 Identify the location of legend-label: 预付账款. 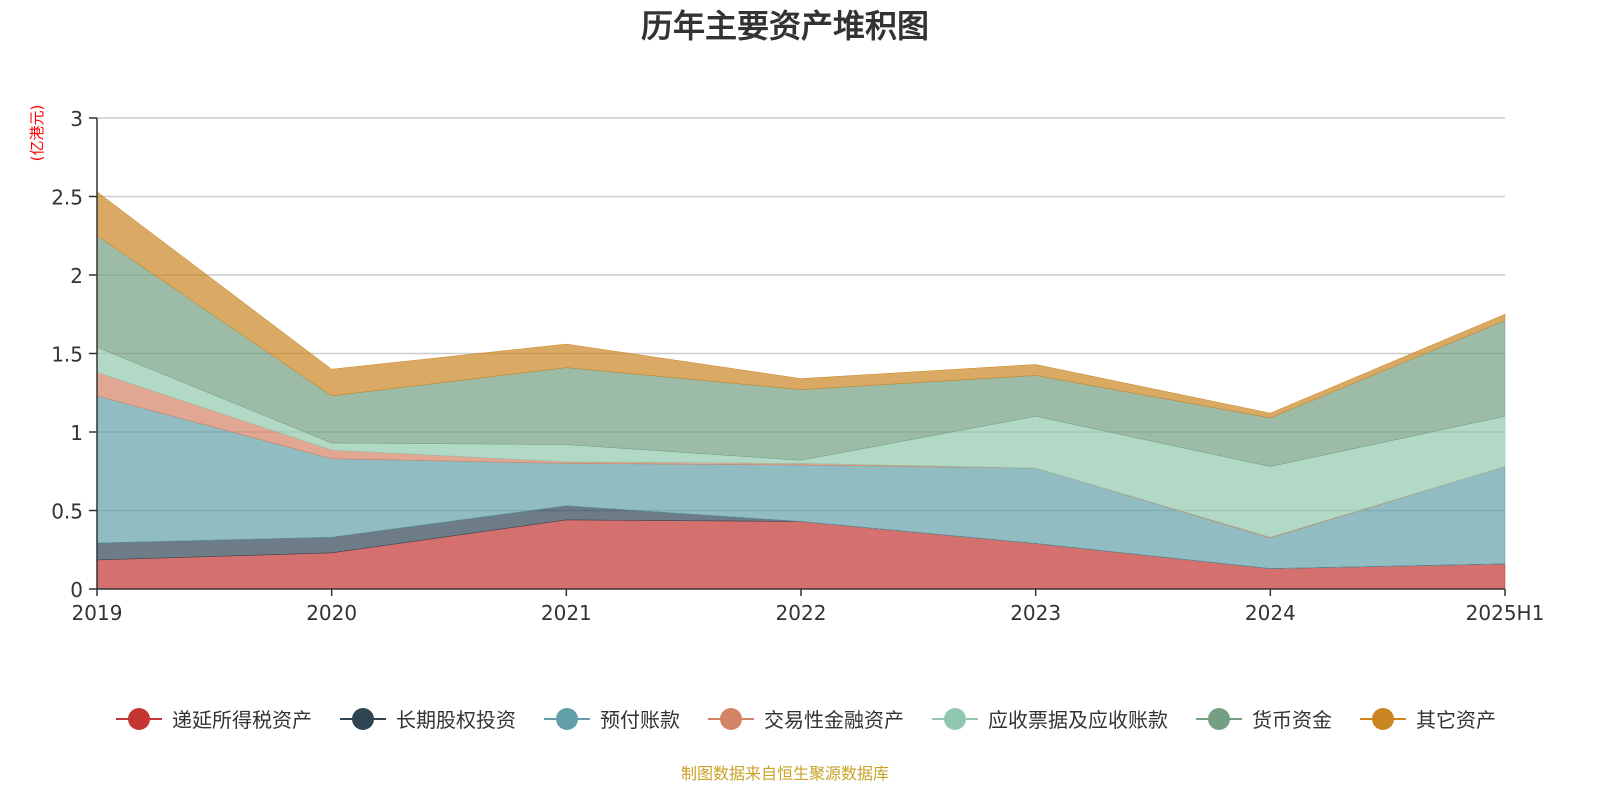
(640, 720).